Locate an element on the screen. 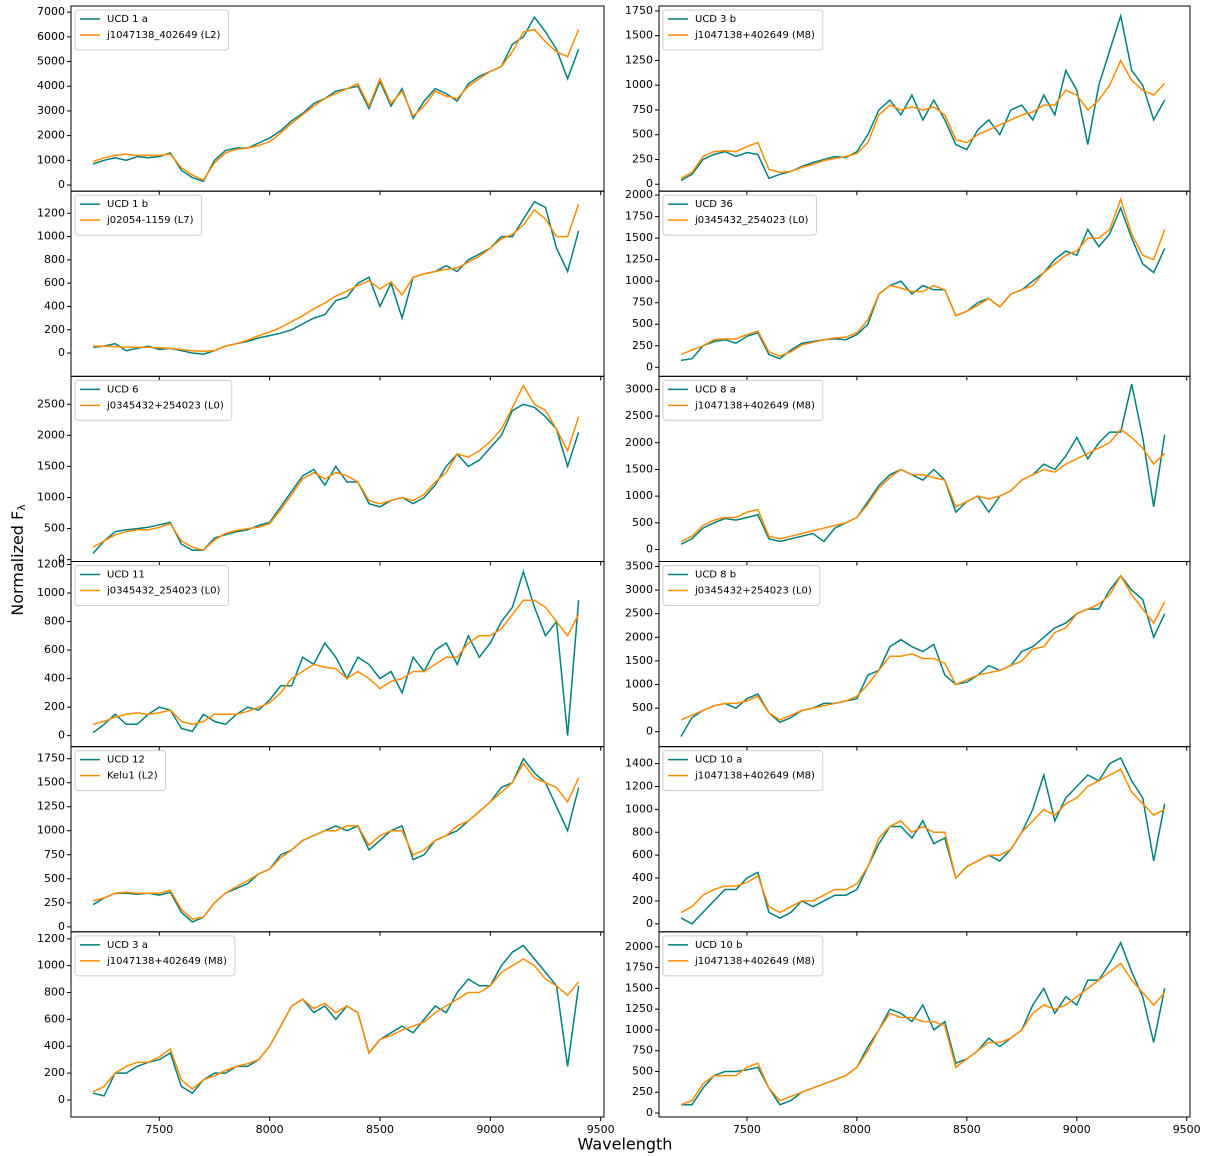 Image resolution: width=1206 pixels, height=1156 pixels. legend: UCD 8 a j1047138+402649 (M8) is located at coordinates (743, 400).